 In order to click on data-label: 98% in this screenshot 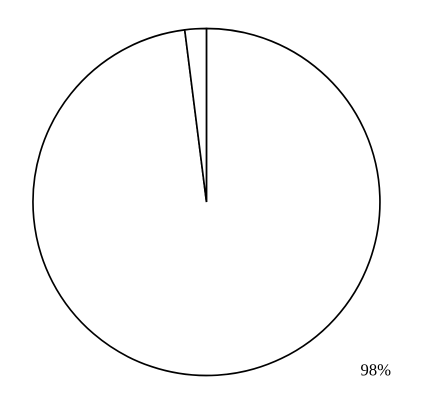, I will do `click(375, 370)`.